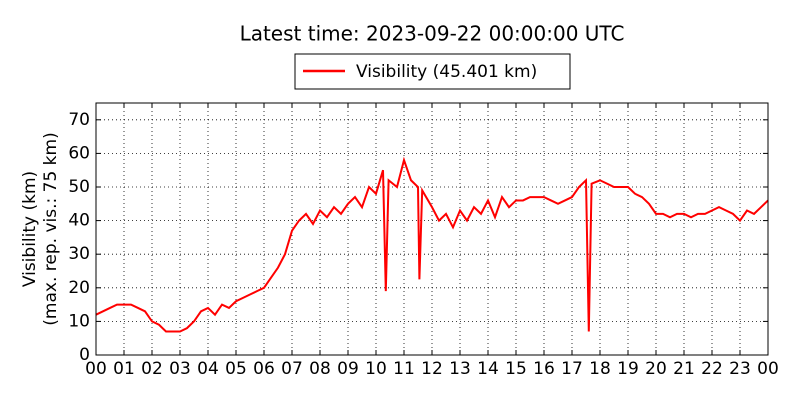  I want to click on y-tick-label: 10, so click(79, 321).